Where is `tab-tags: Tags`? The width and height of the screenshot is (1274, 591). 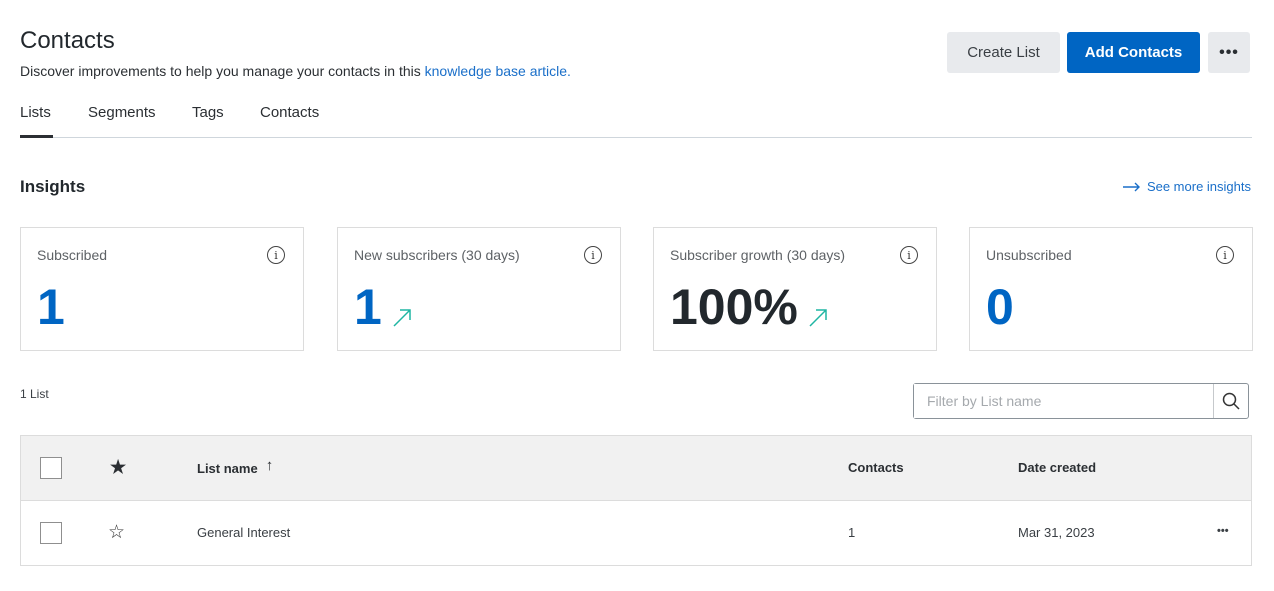 tab-tags: Tags is located at coordinates (208, 112).